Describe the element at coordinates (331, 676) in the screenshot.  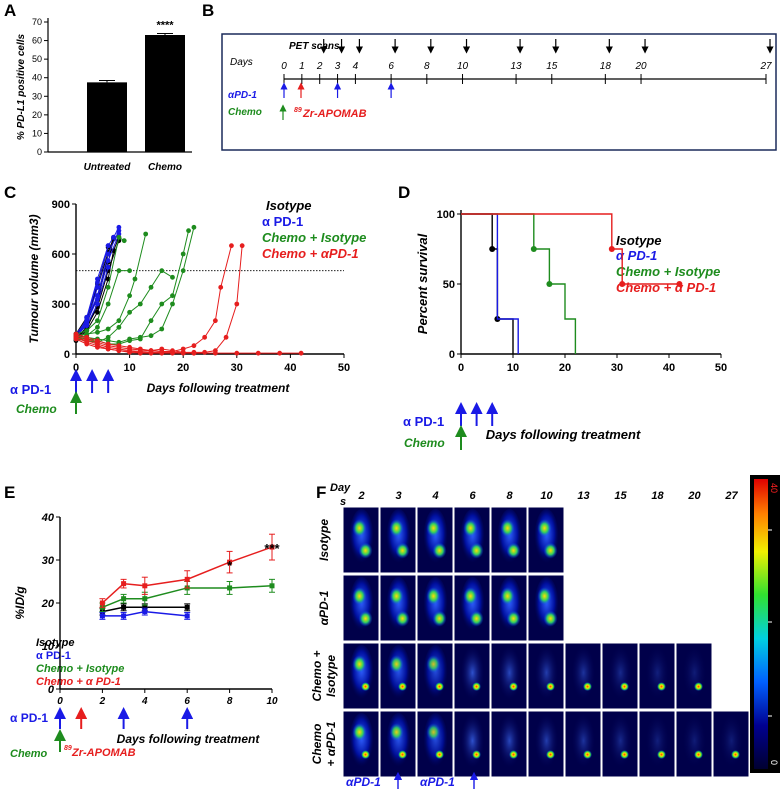
I see `f-row-label-line: Isotype` at that location.